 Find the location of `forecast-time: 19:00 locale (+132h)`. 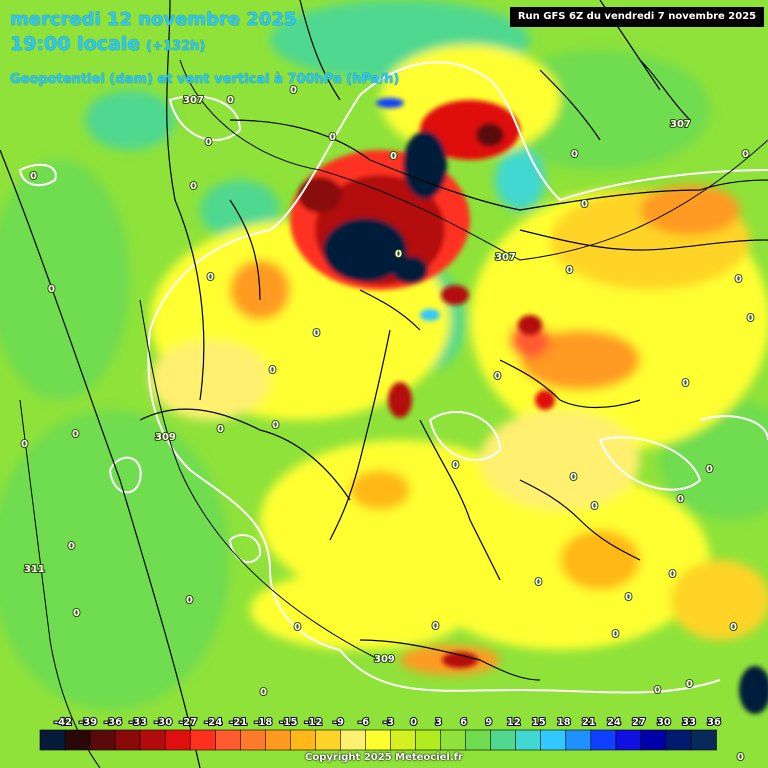

forecast-time: 19:00 locale (+132h) is located at coordinates (107, 44).